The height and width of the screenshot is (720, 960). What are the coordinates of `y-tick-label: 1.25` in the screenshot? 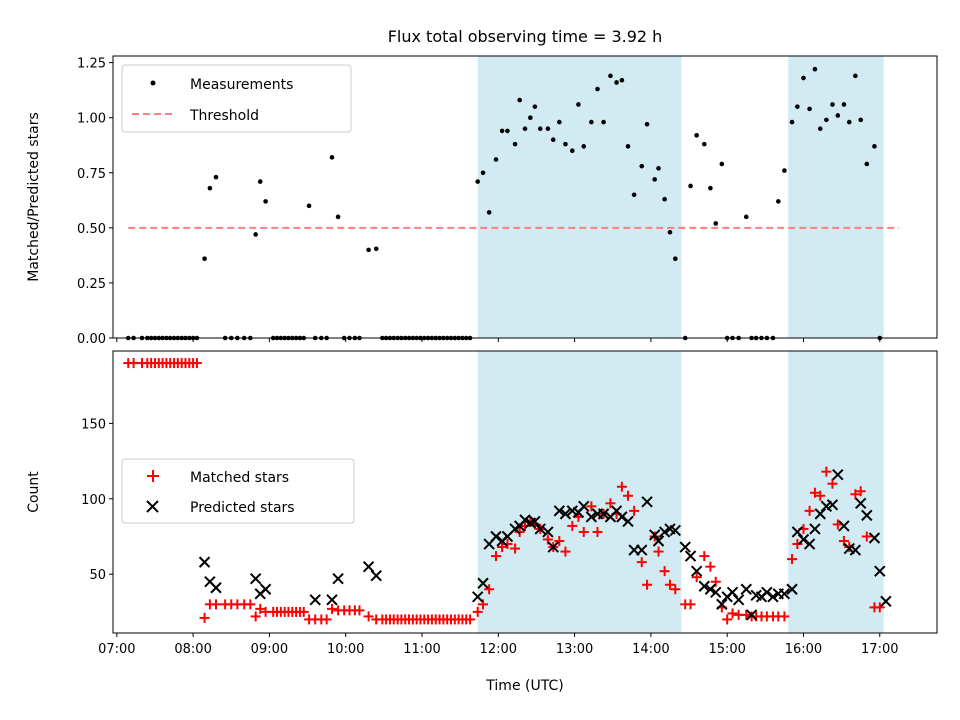 It's located at (91, 64).